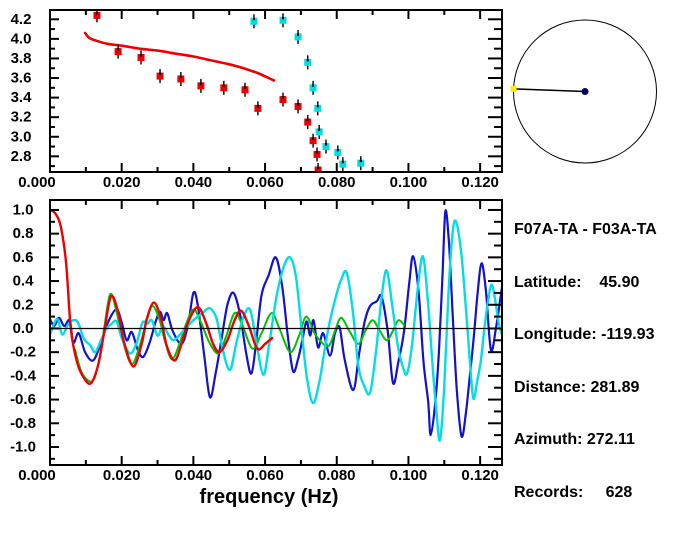 The height and width of the screenshot is (536, 700). Describe the element at coordinates (573, 492) in the screenshot. I see `records-line: Records: 628` at that location.